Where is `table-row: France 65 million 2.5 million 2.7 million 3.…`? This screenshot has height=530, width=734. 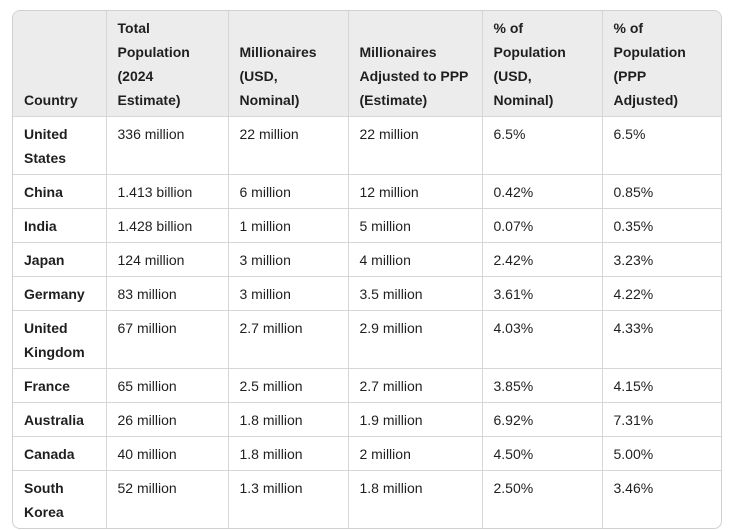 table-row: France 65 million 2.5 million 2.7 million 3.… is located at coordinates (367, 385).